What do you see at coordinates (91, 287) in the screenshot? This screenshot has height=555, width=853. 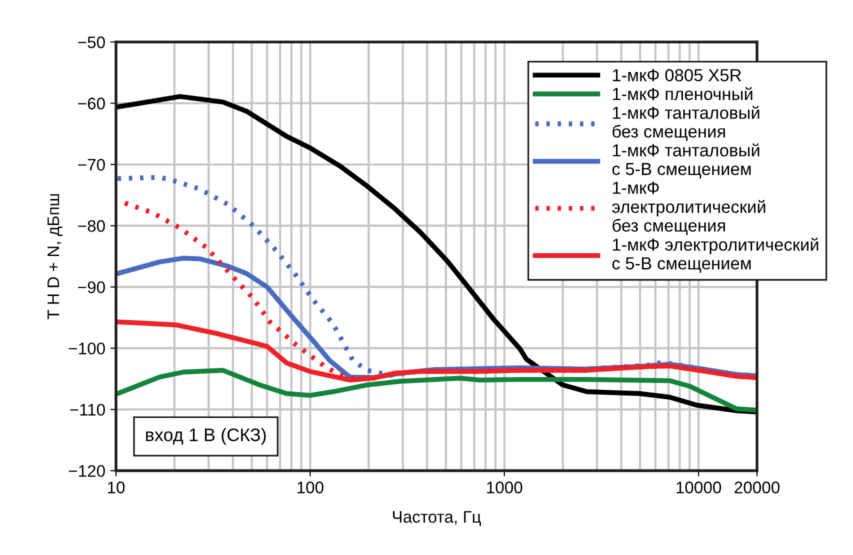 I see `y-tick-label: −90` at bounding box center [91, 287].